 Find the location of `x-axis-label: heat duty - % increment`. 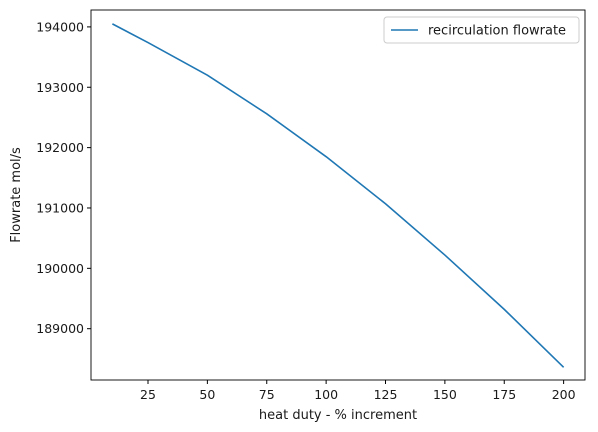

x-axis-label: heat duty - % increment is located at coordinates (338, 415).